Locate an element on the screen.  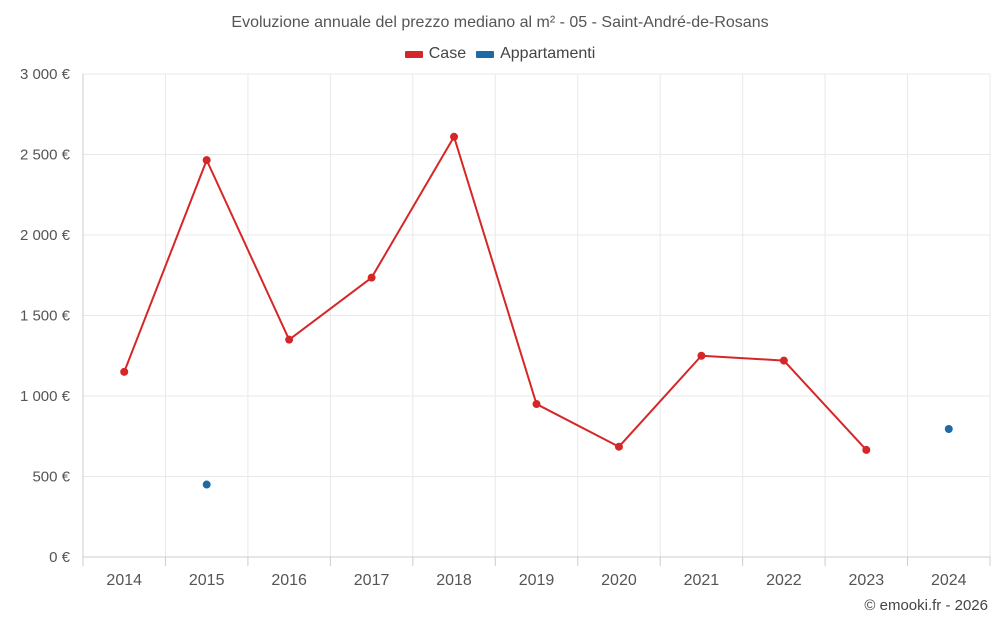
legend: Case Appartamenti is located at coordinates (500, 54).